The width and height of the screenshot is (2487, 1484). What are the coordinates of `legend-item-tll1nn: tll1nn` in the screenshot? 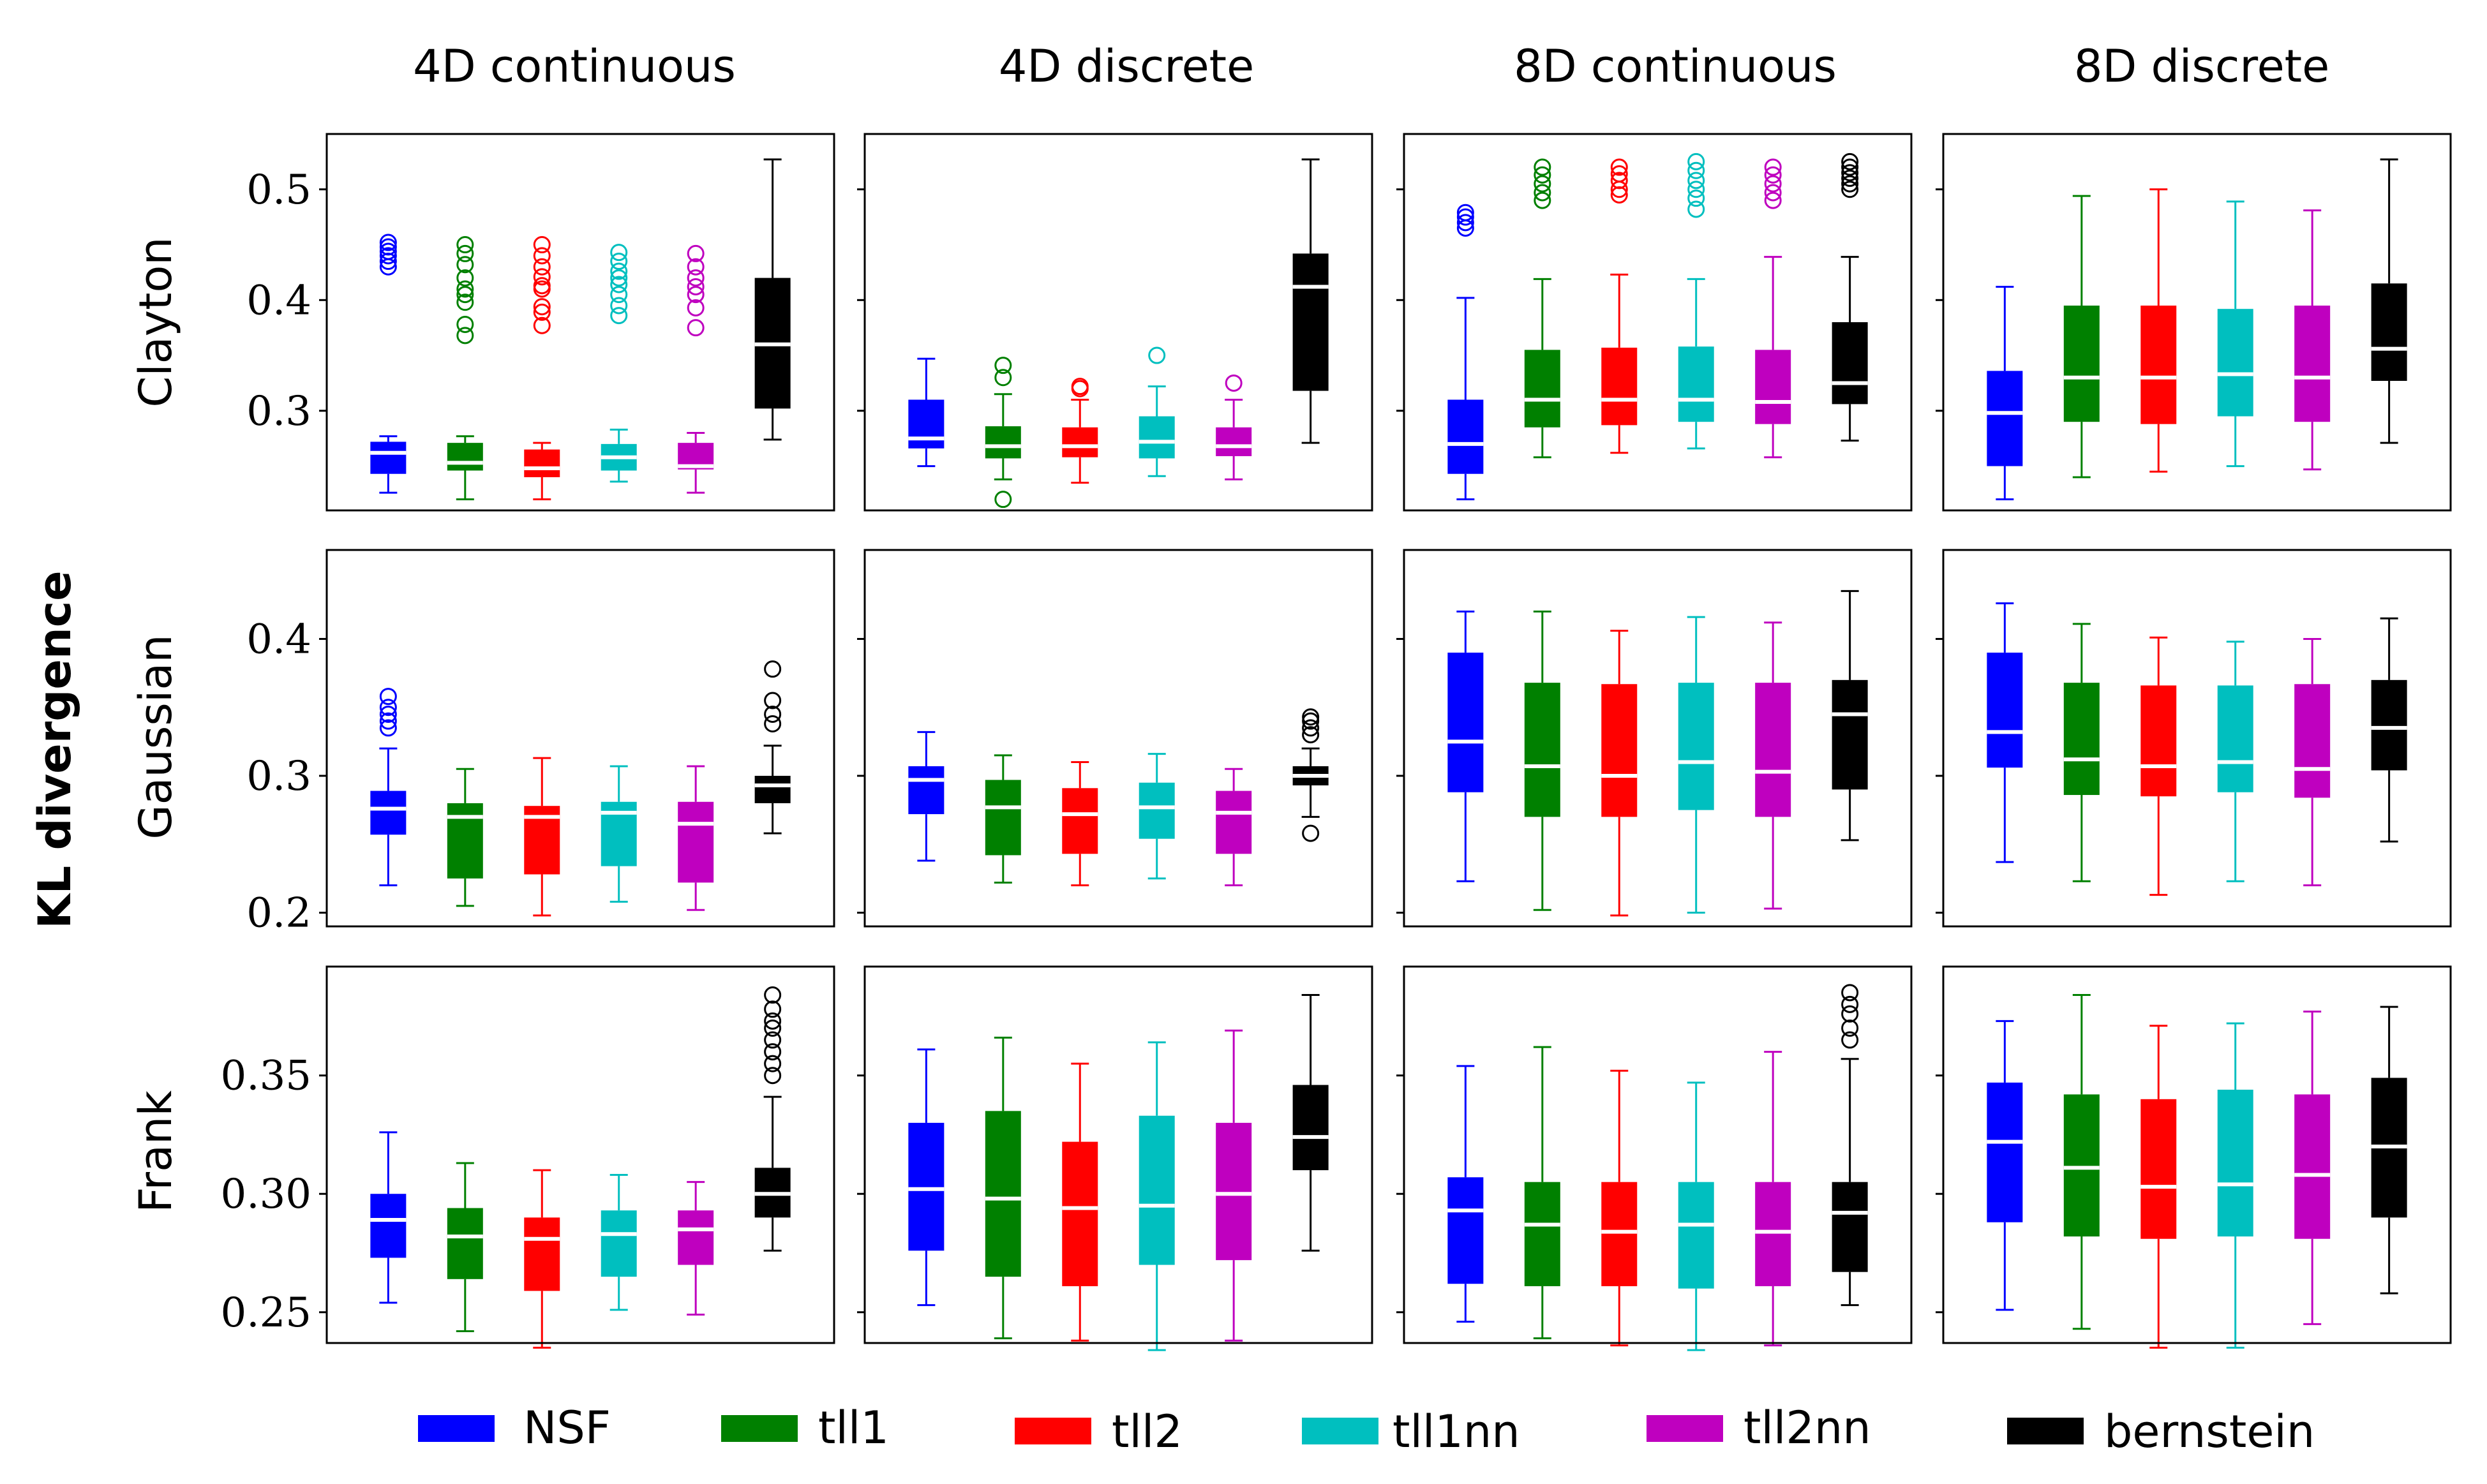 It's located at (1411, 1432).